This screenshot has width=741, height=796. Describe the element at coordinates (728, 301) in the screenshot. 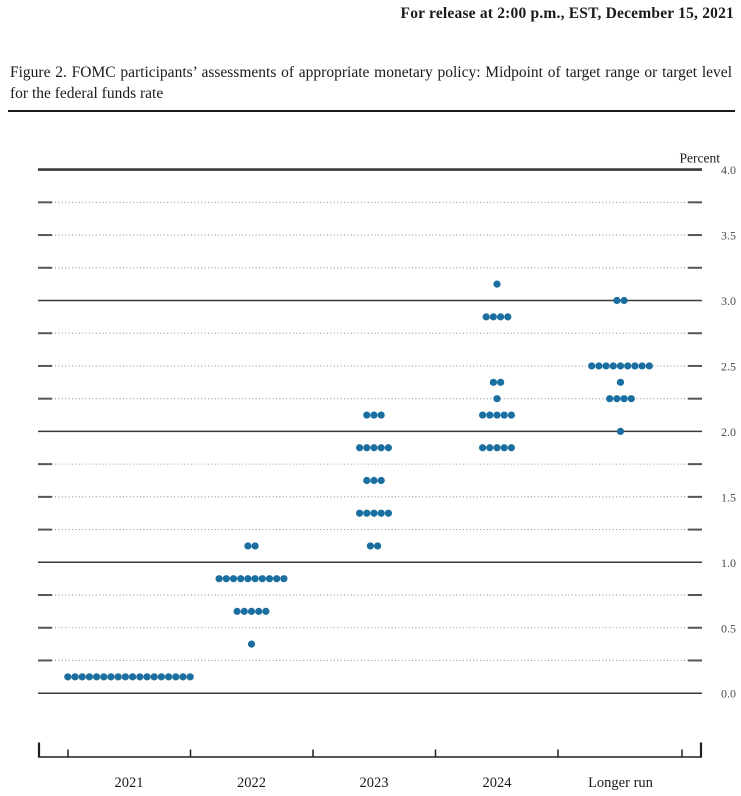

I see `y-tick-label: 3.0` at that location.